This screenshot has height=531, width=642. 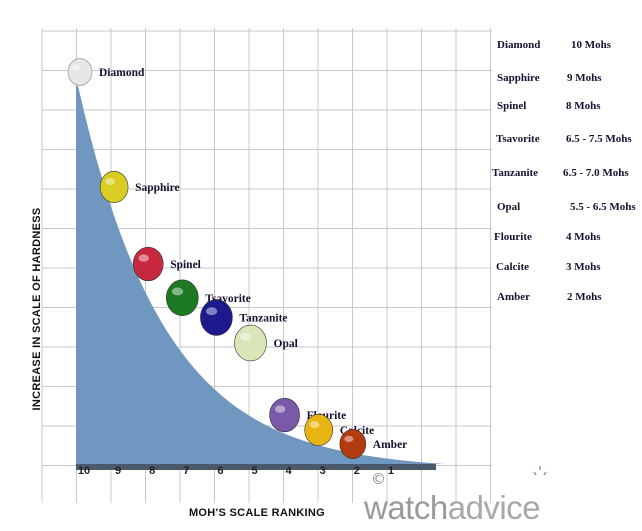 I want to click on copyright-symbol: ©, so click(x=378, y=479).